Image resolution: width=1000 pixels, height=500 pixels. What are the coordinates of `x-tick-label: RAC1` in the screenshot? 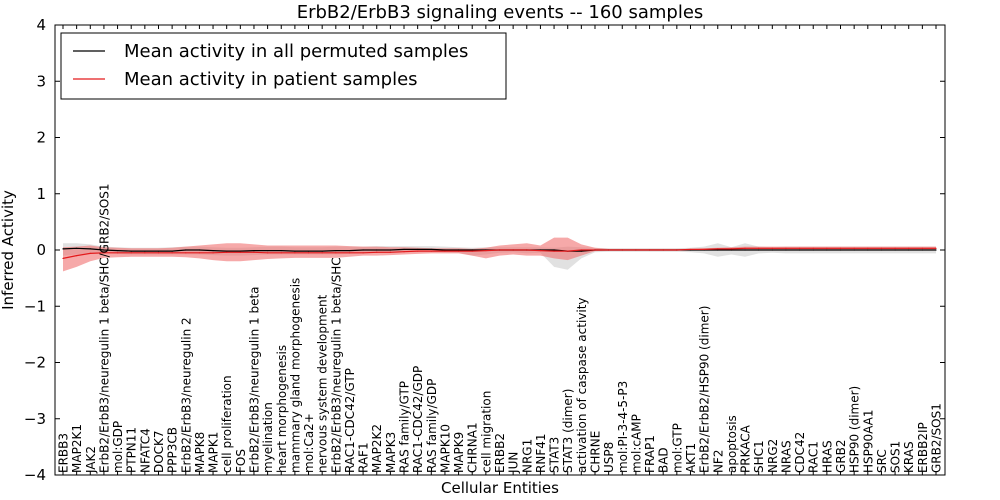 It's located at (814, 457).